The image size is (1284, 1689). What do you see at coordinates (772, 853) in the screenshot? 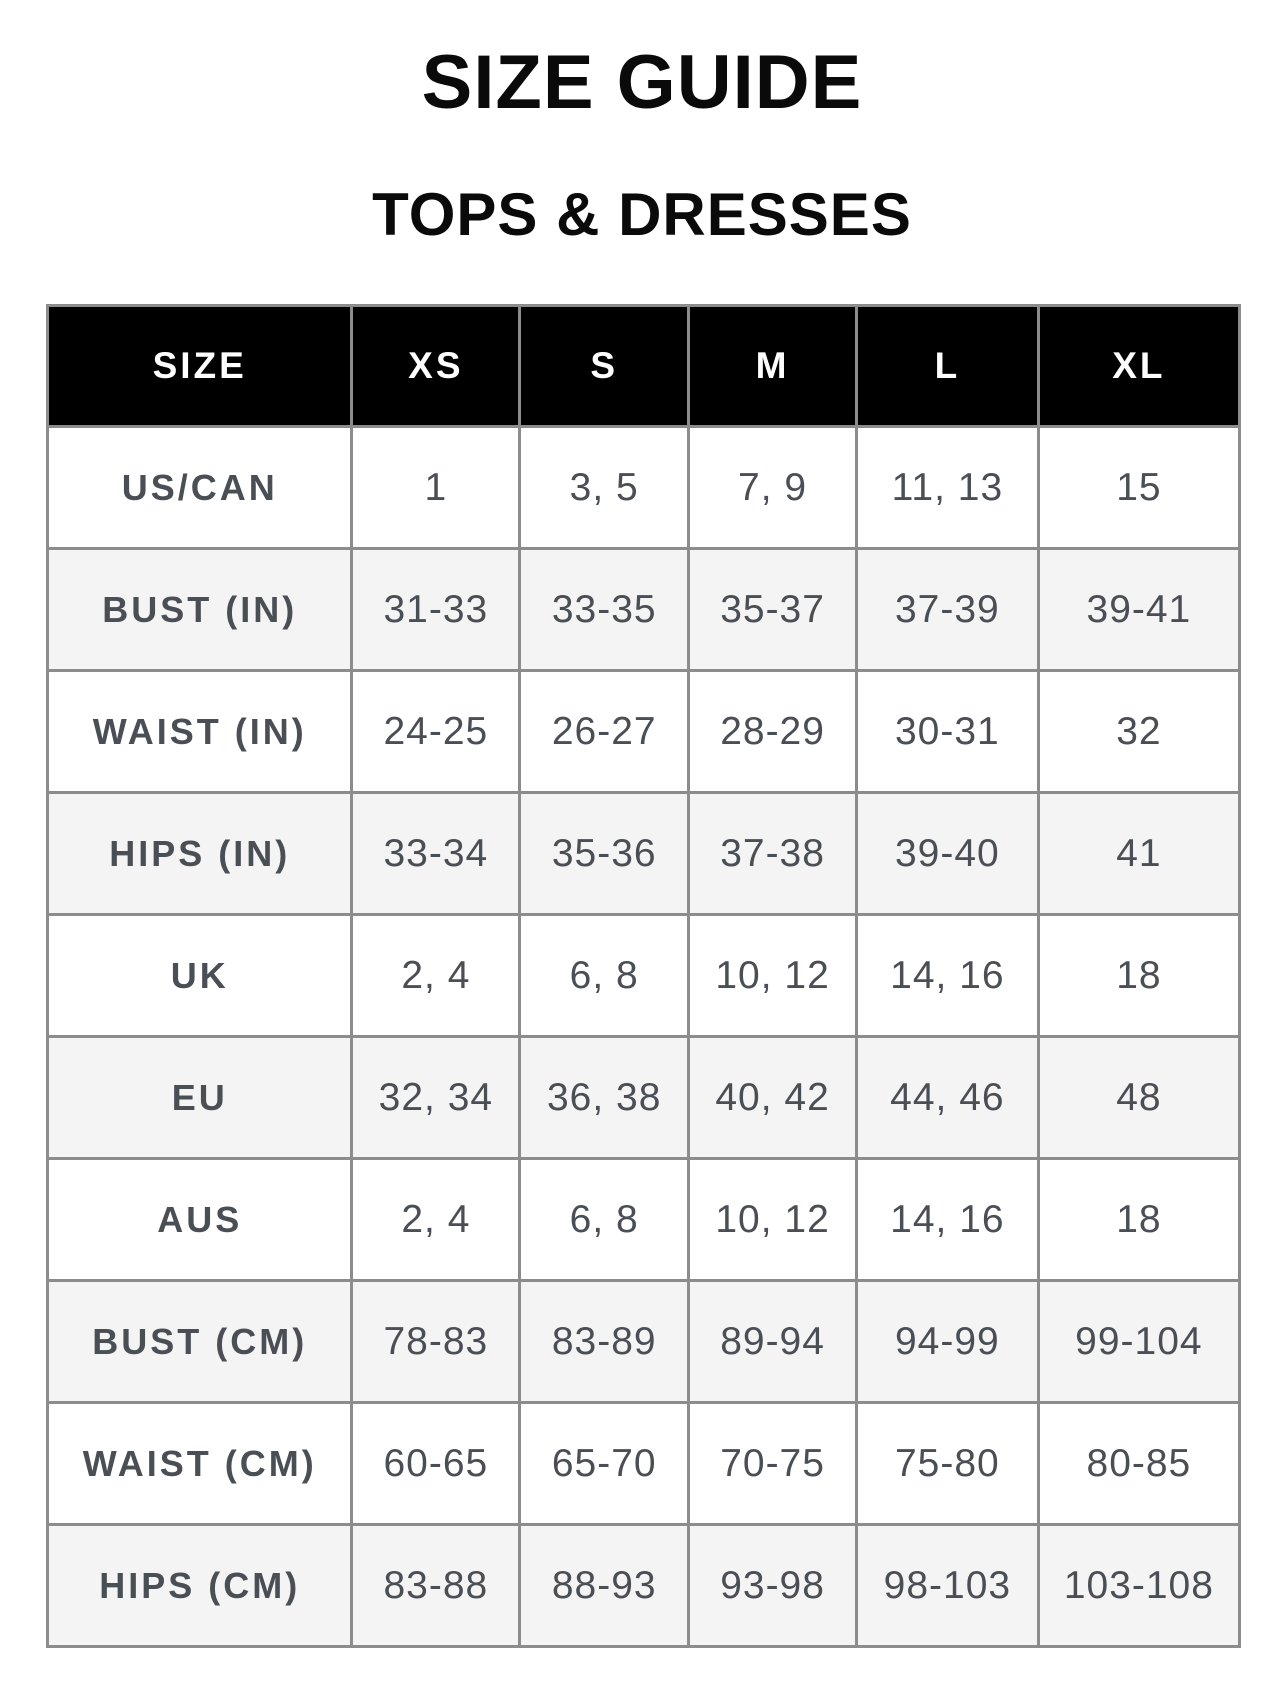
I see `table-cell: 37-38` at bounding box center [772, 853].